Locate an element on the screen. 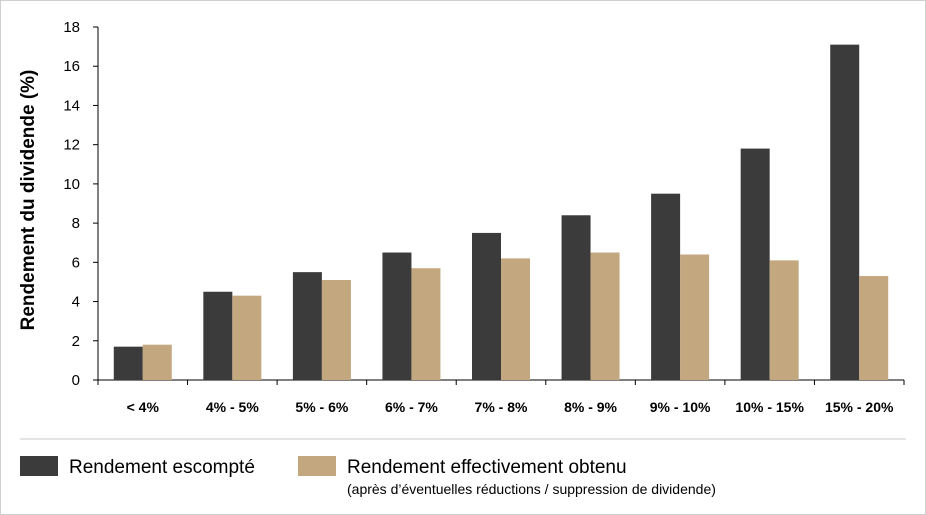 This screenshot has height=515, width=926. legend-label-rendement-escompte: Rendement escompté is located at coordinates (162, 467).